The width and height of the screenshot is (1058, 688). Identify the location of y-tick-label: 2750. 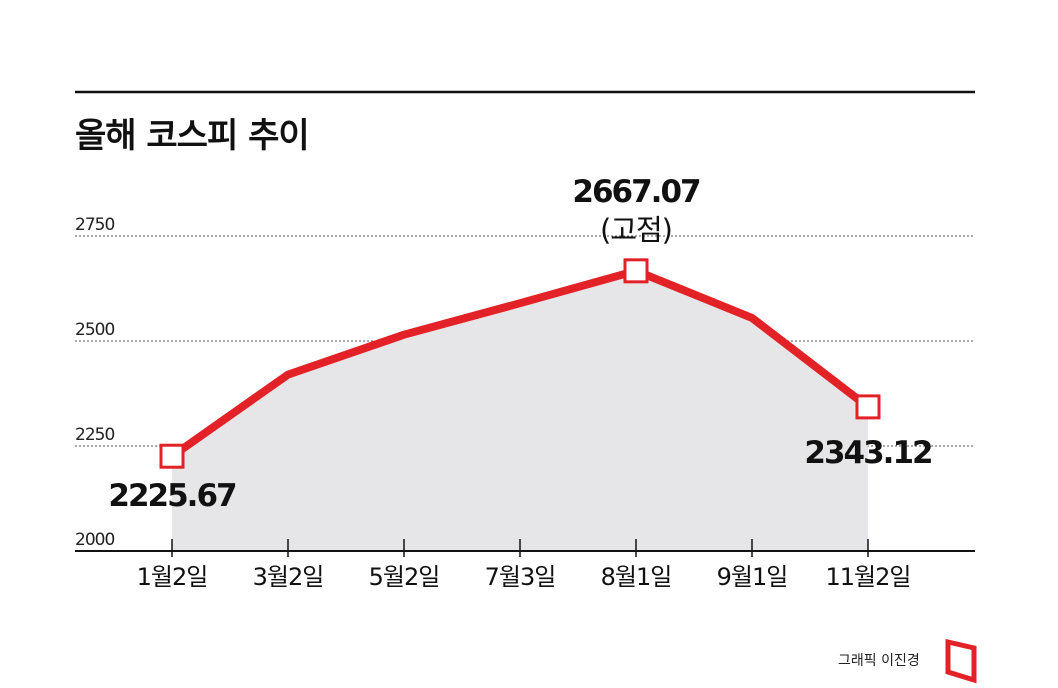
(94, 225).